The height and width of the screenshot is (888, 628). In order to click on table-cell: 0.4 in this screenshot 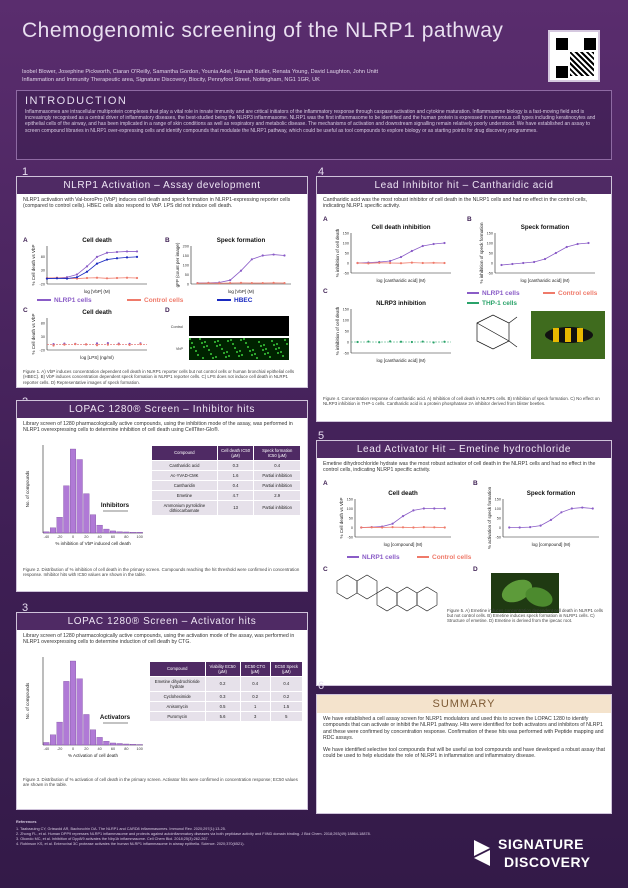, I will do `click(277, 465)`.